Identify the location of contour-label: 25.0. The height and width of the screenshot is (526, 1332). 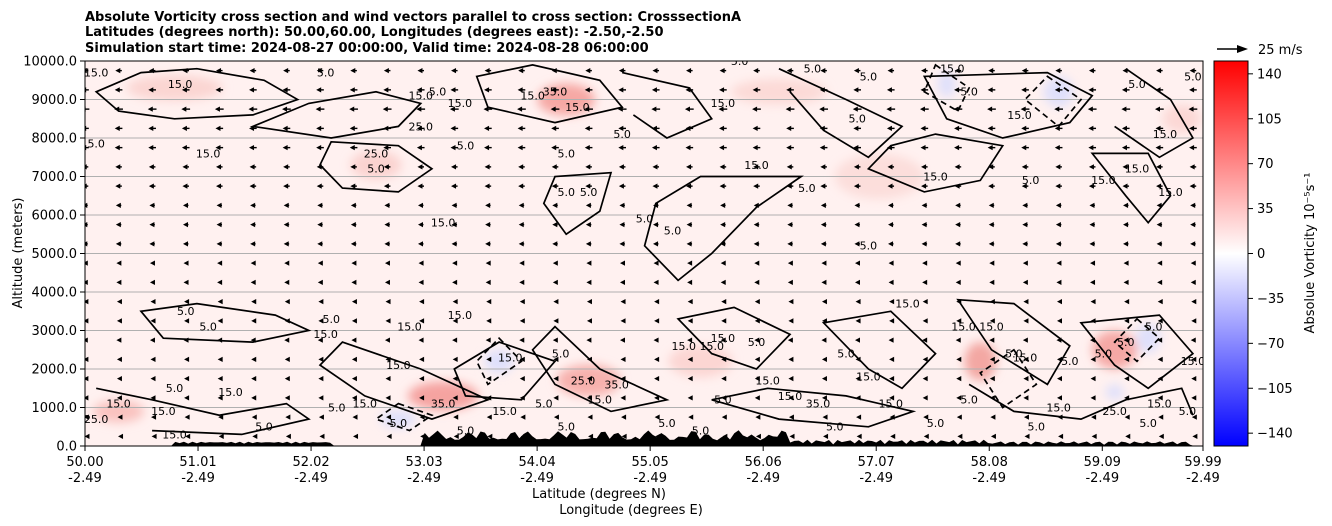
(1114, 411).